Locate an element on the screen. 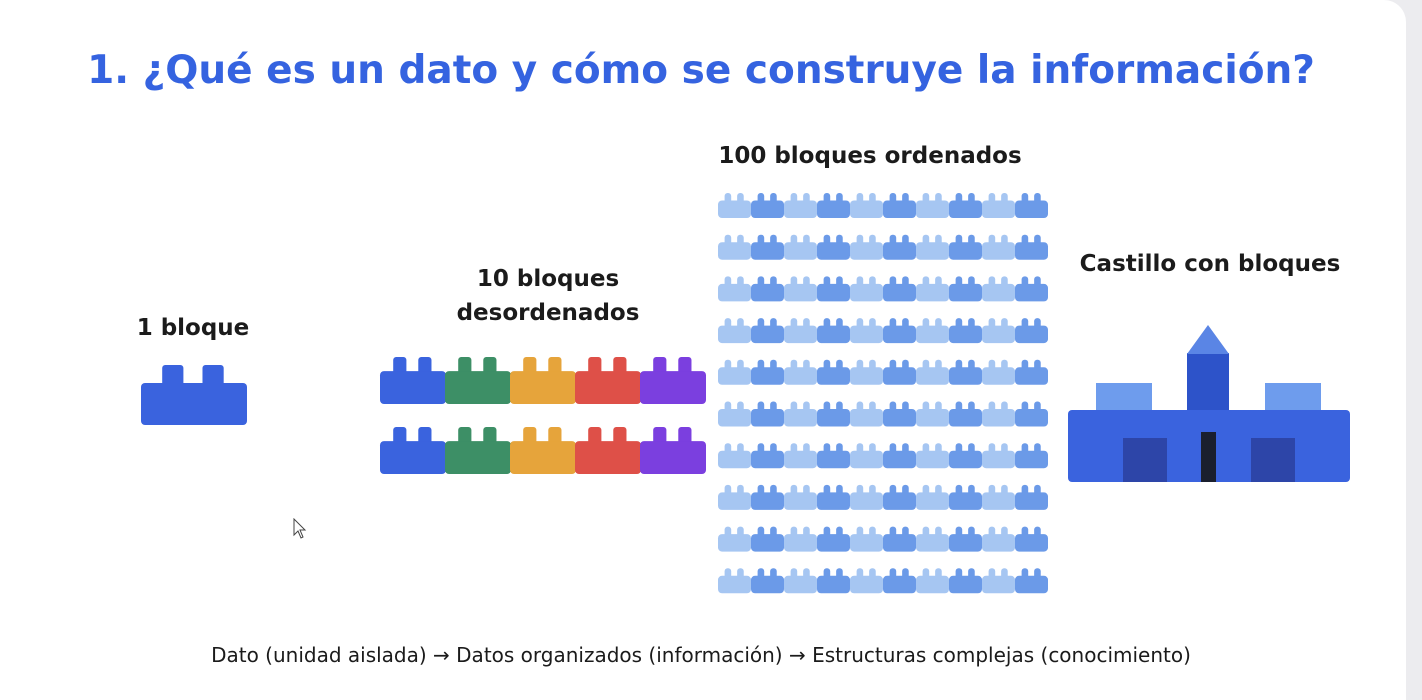 The height and width of the screenshot is (700, 1422). label-ten-blocks: 10 bloques desordenados is located at coordinates (548, 296).